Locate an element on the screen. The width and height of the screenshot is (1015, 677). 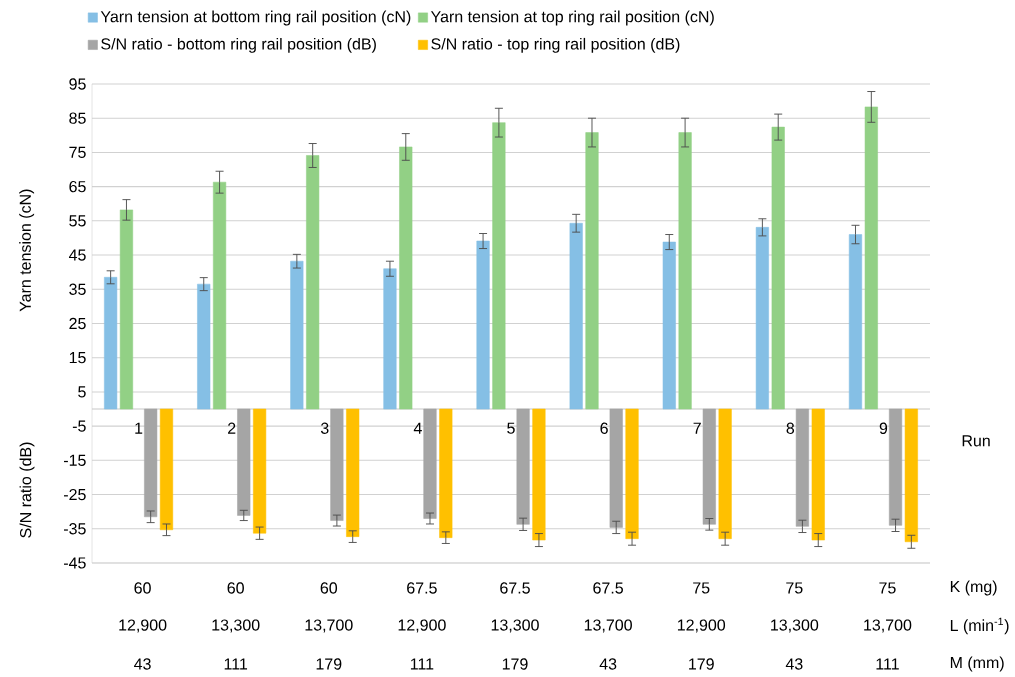
y-tick-label: 5 is located at coordinates (82, 392).